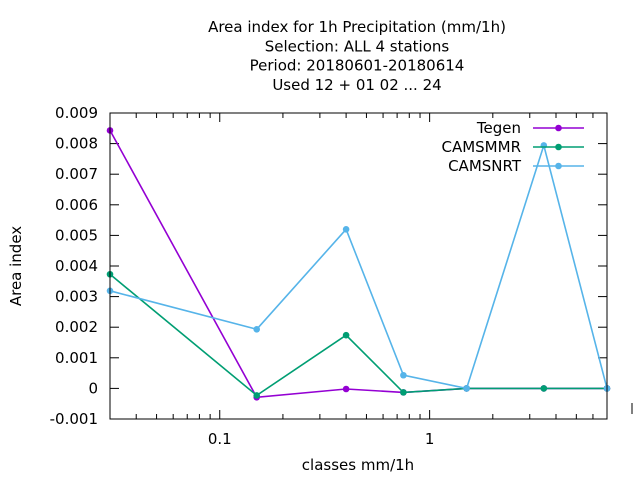  Describe the element at coordinates (76, 235) in the screenshot. I see `y-tick-label: 0.005` at that location.